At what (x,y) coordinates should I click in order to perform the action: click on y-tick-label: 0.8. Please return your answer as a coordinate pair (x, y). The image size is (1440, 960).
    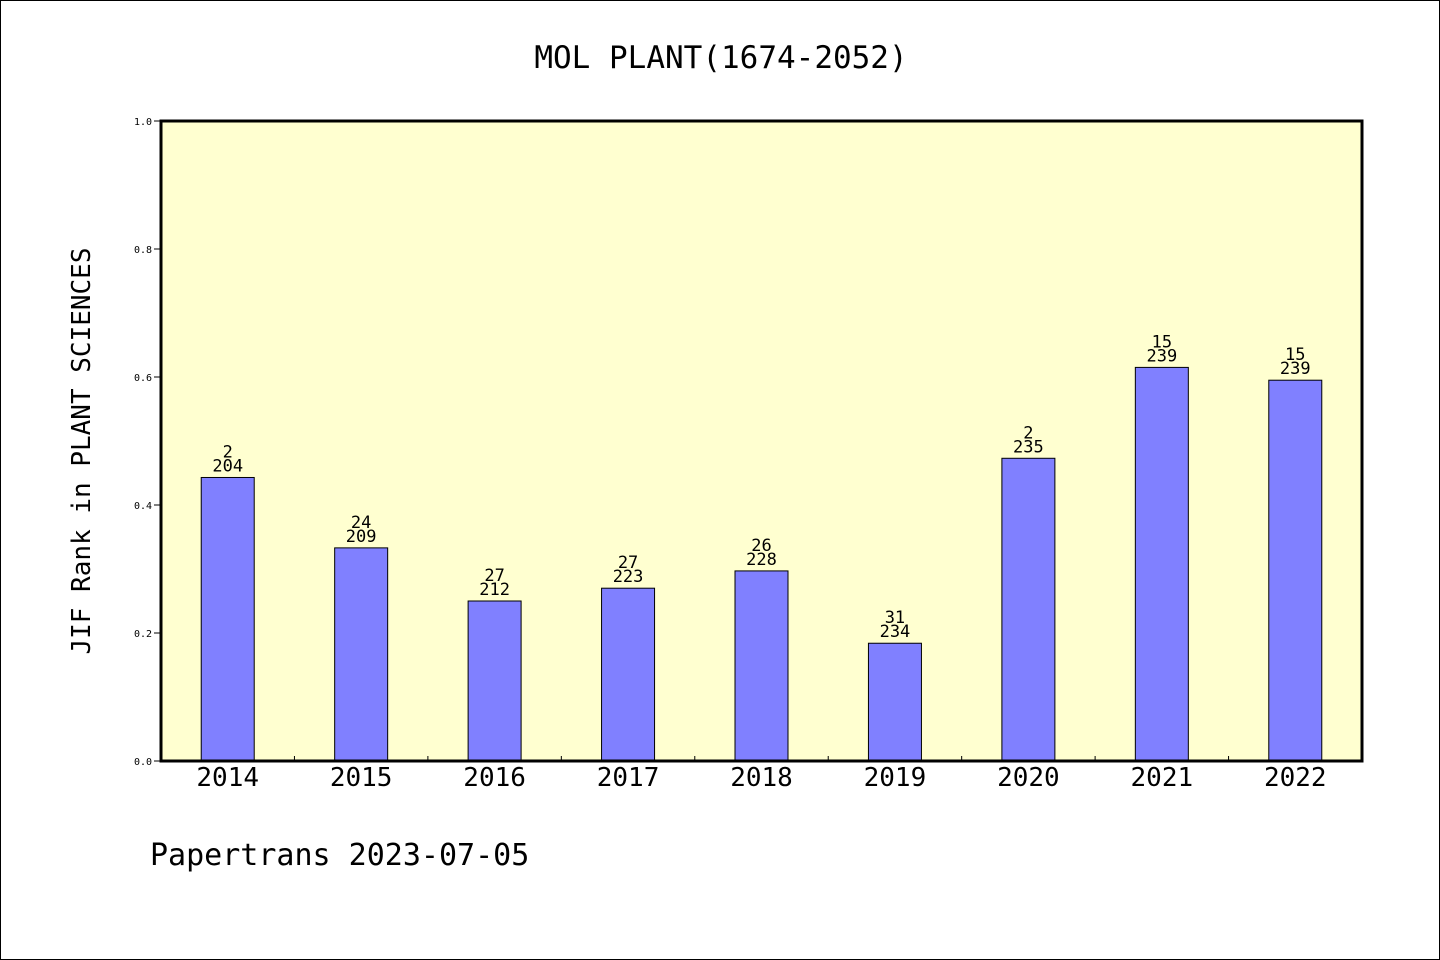
    Looking at the image, I should click on (143, 250).